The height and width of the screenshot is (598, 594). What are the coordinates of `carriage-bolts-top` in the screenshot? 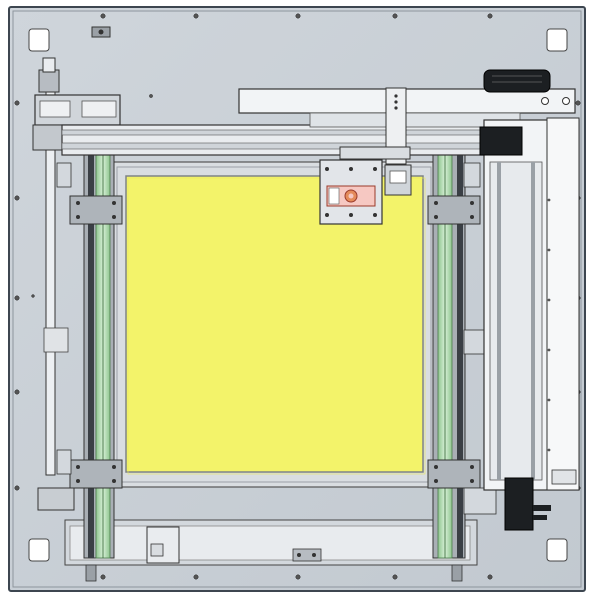 It's located at (351, 192).